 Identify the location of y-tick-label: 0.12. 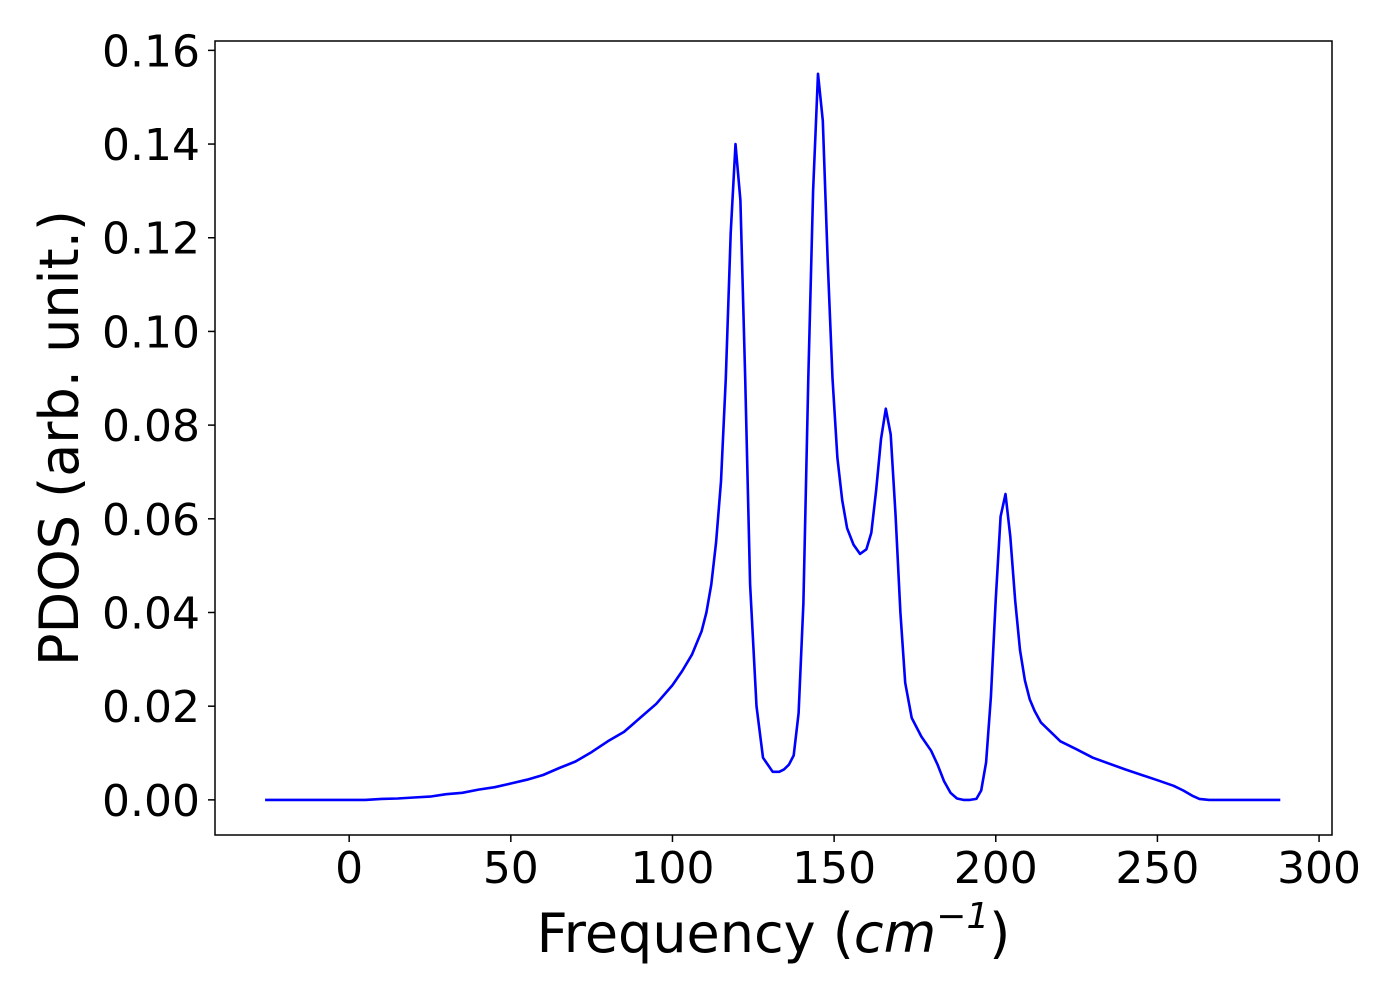
(151, 239).